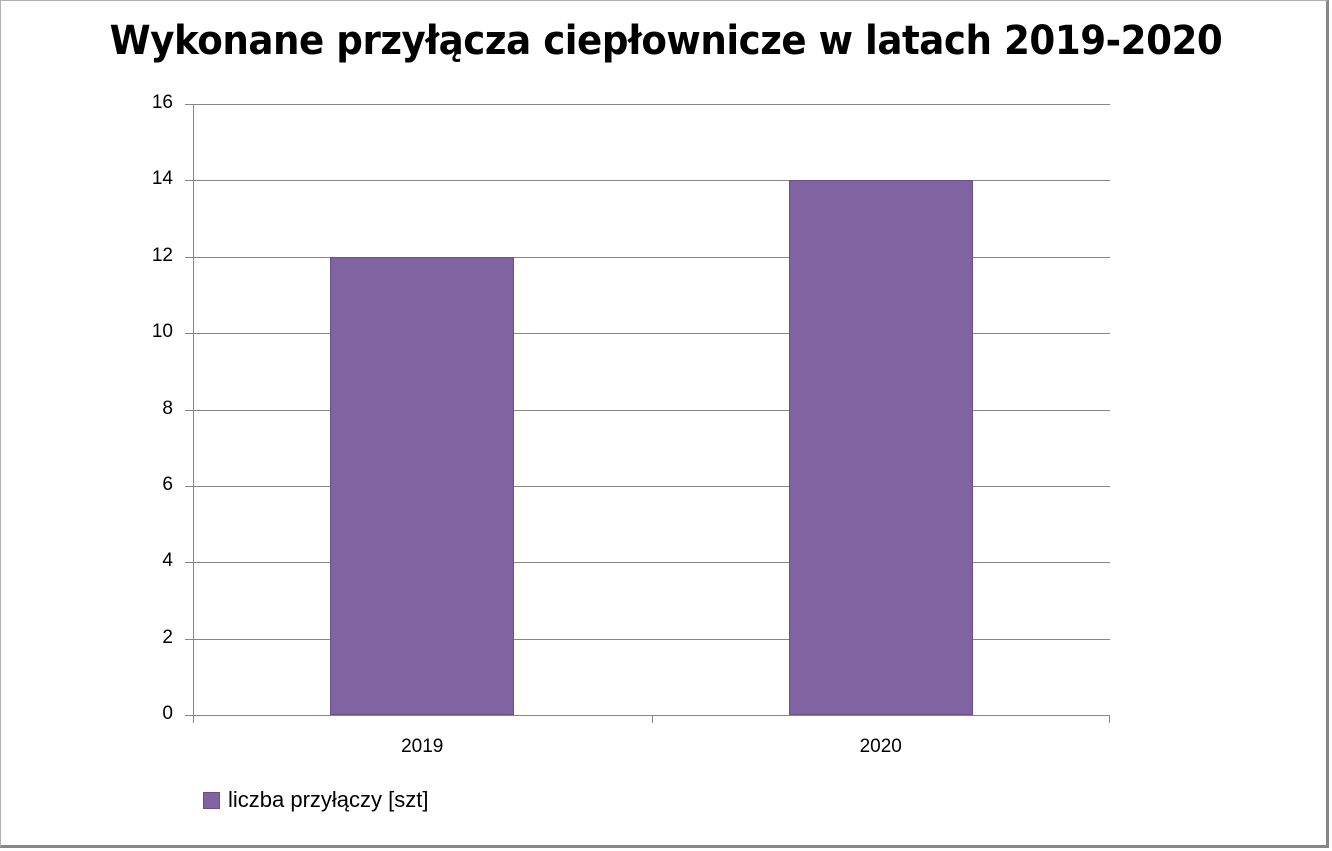 This screenshot has height=851, width=1332. Describe the element at coordinates (162, 179) in the screenshot. I see `y-tick-label: 14` at that location.